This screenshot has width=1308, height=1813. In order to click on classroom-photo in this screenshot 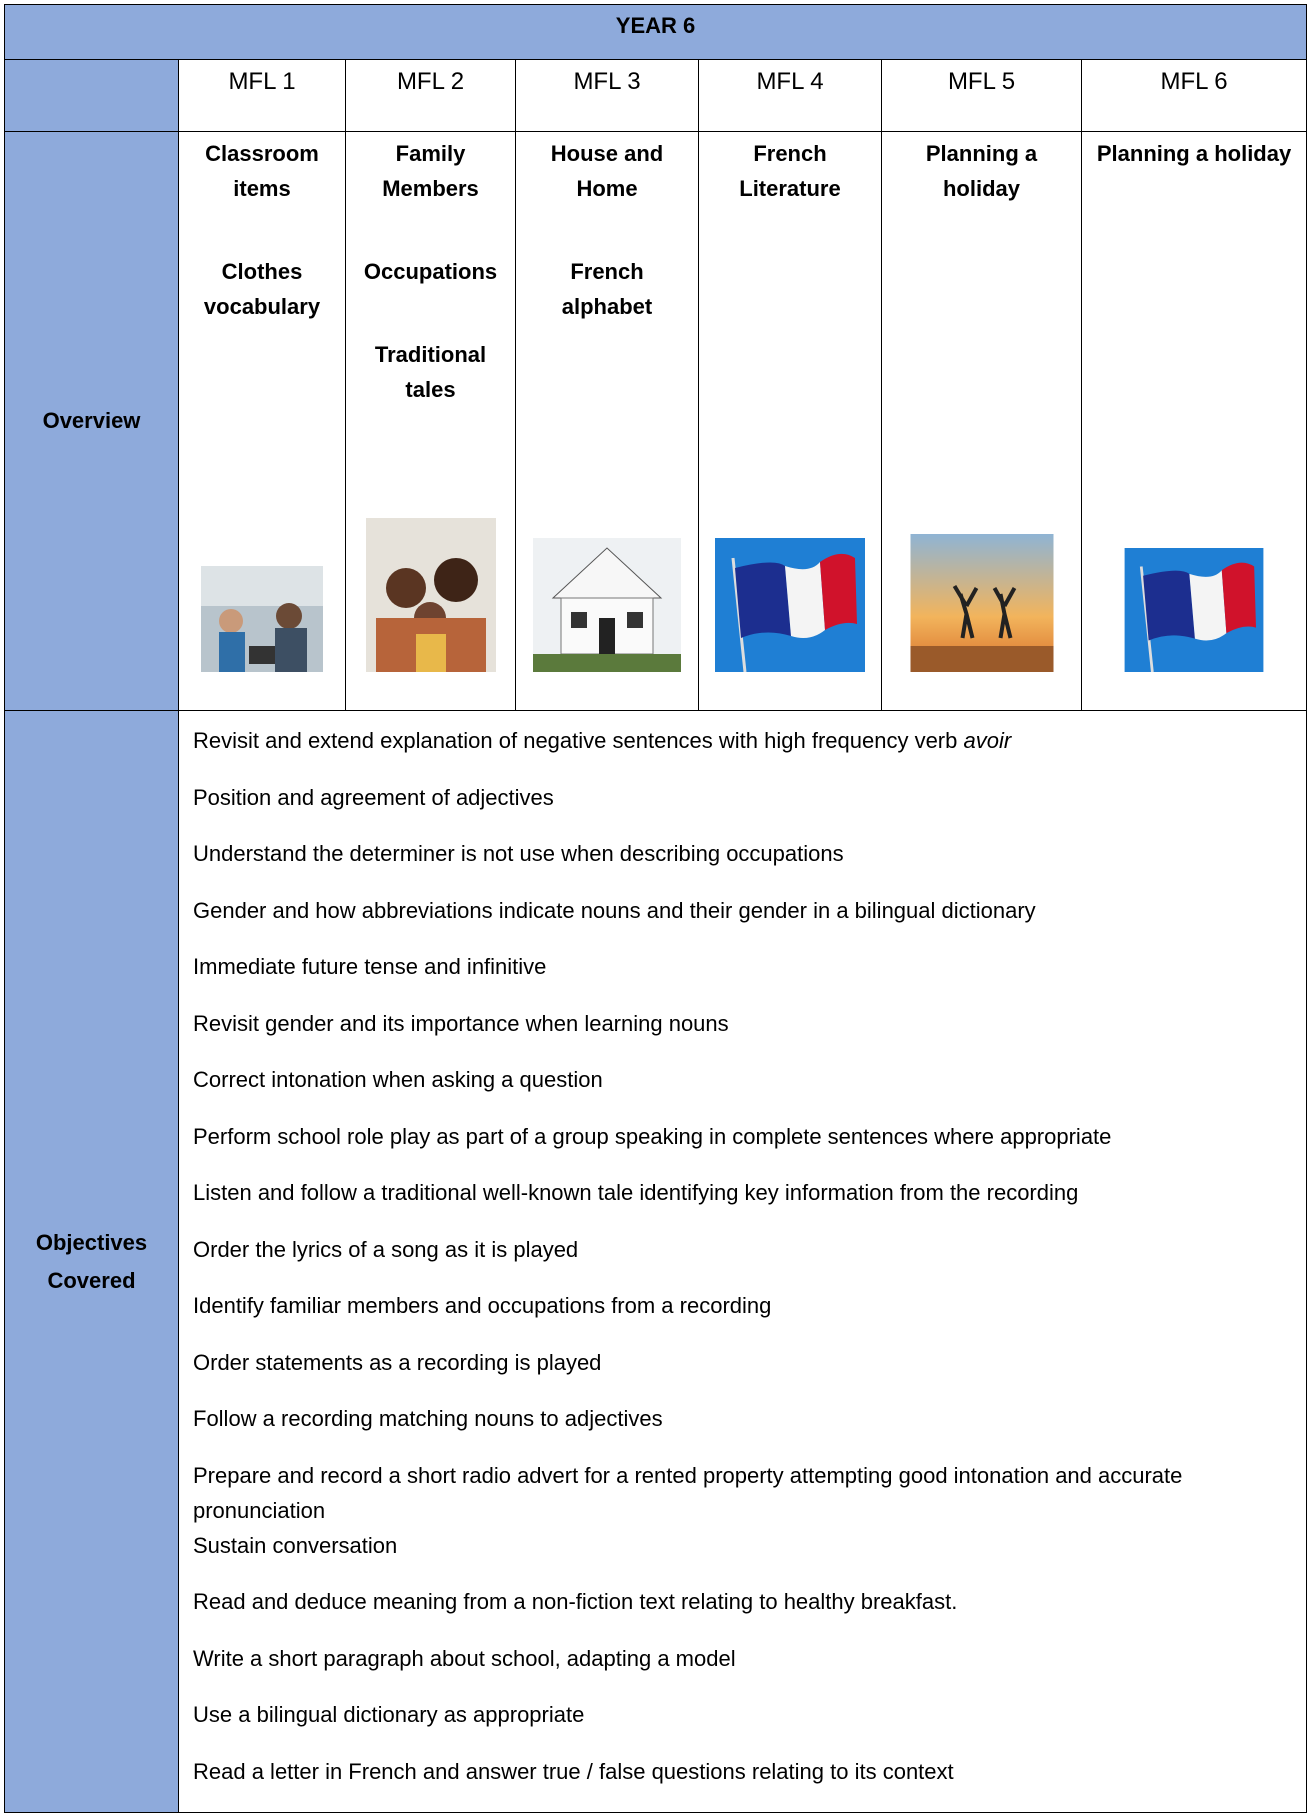, I will do `click(262, 619)`.